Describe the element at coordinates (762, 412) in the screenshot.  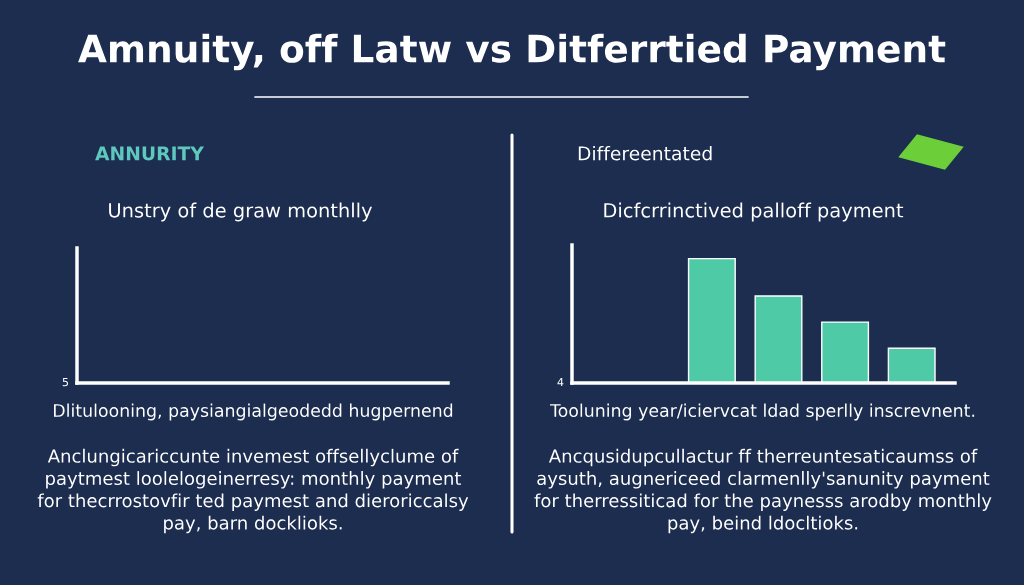
I see `text: Tooluning year/iciervcat ldad sperlly inscrevnent.` at that location.